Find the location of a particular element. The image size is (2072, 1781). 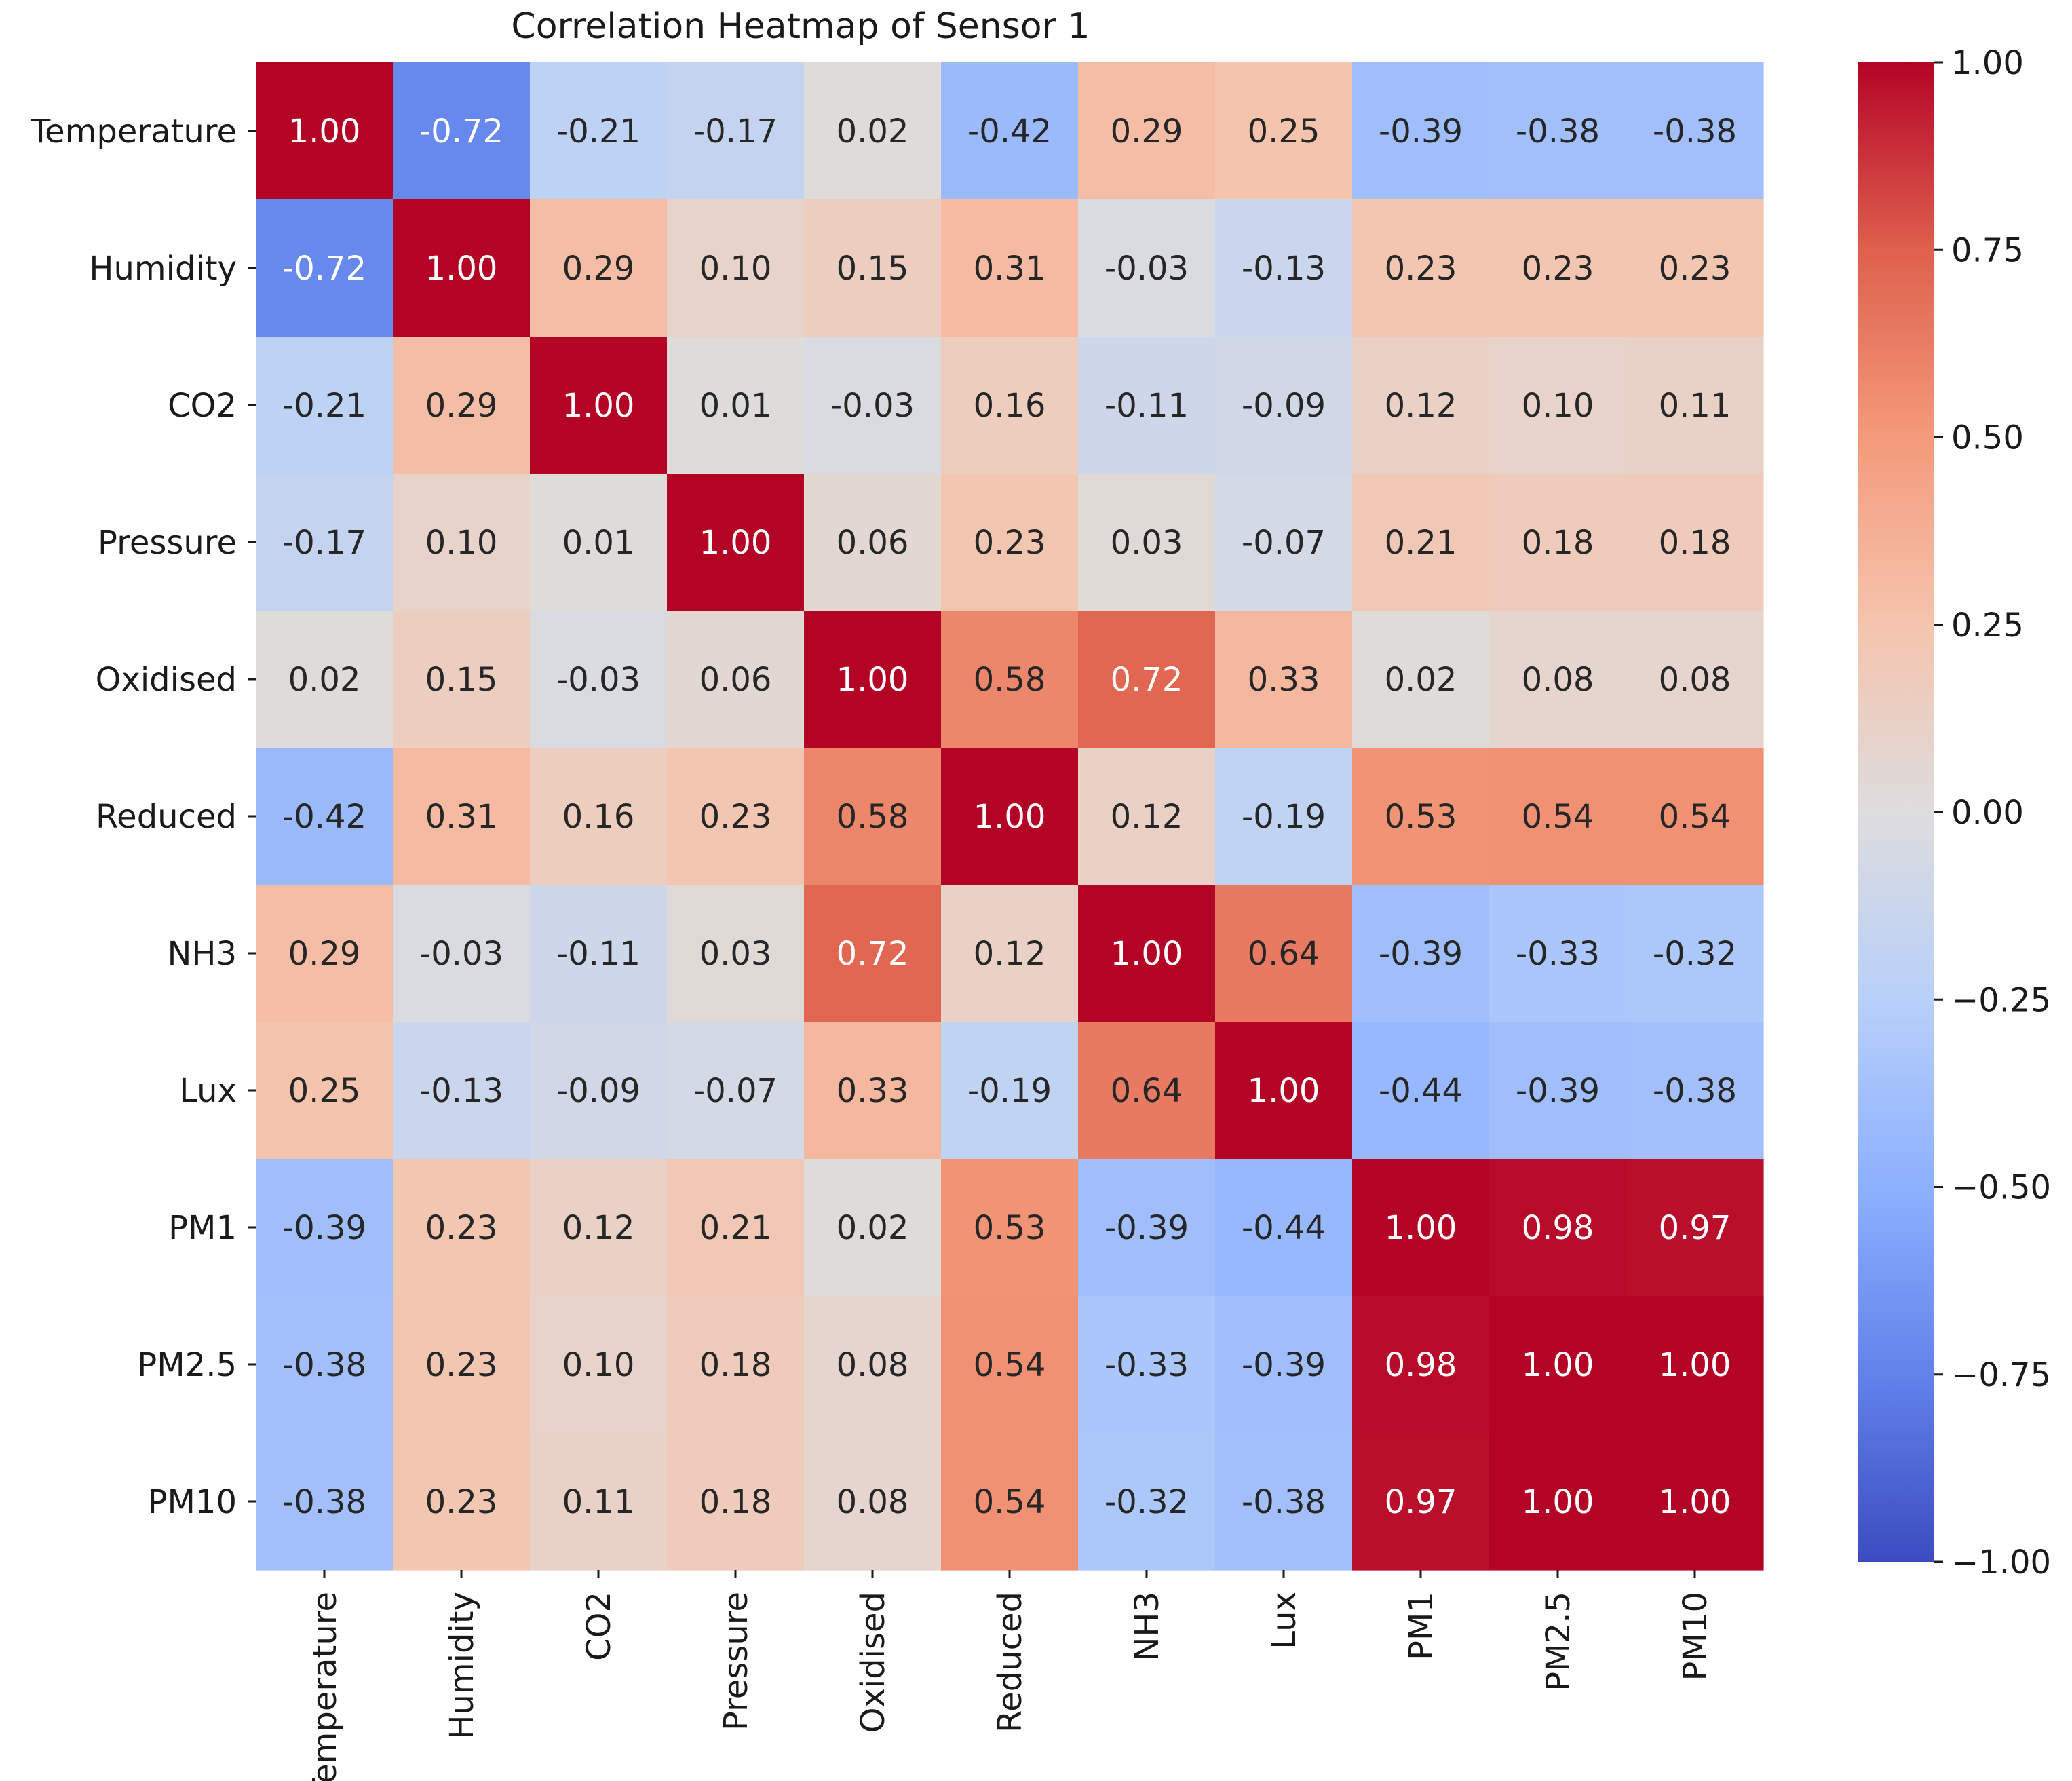

heatmap-cell-pressure-co2 is located at coordinates (599, 542).